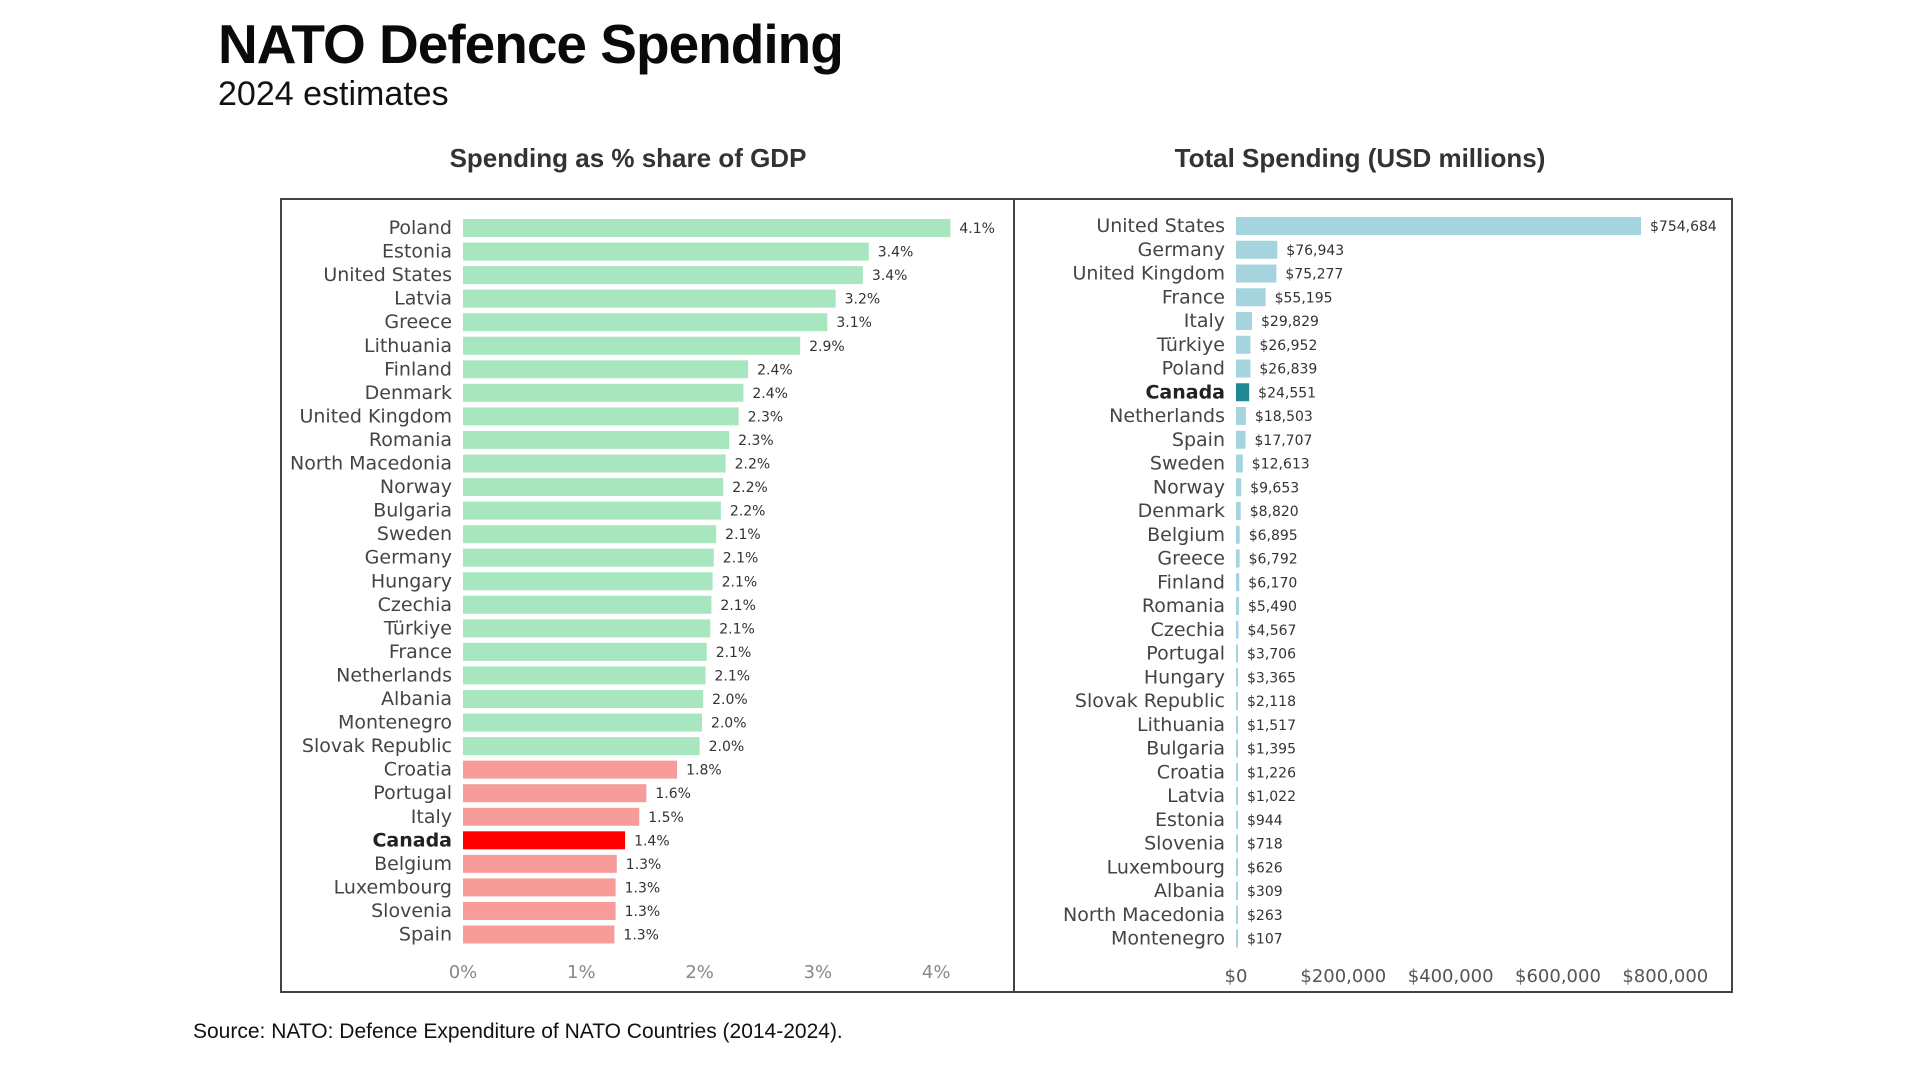 The image size is (1920, 1080). I want to click on gdp-value-label: 2.3%, so click(756, 441).